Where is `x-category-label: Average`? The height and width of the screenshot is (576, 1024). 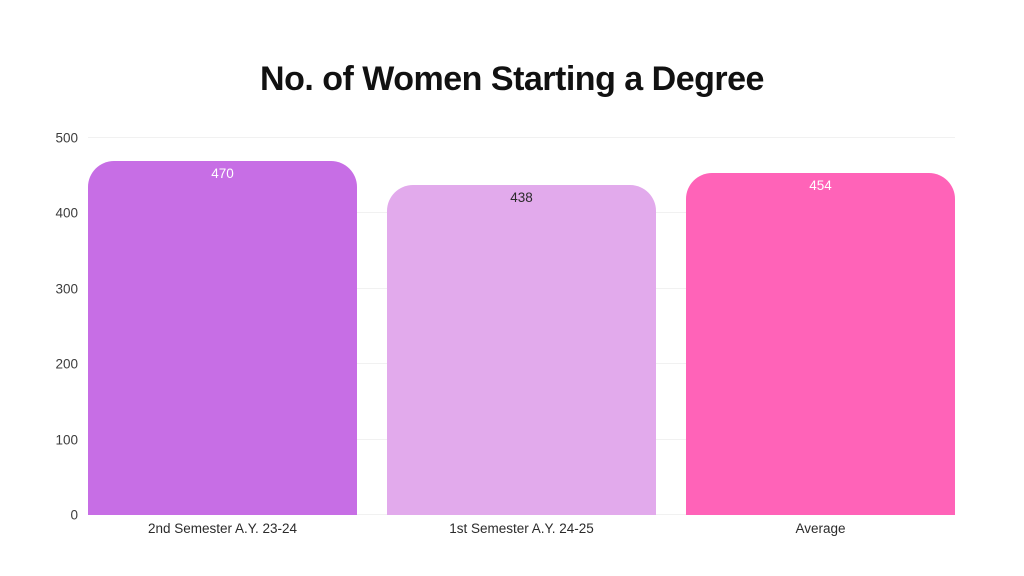 x-category-label: Average is located at coordinates (820, 528).